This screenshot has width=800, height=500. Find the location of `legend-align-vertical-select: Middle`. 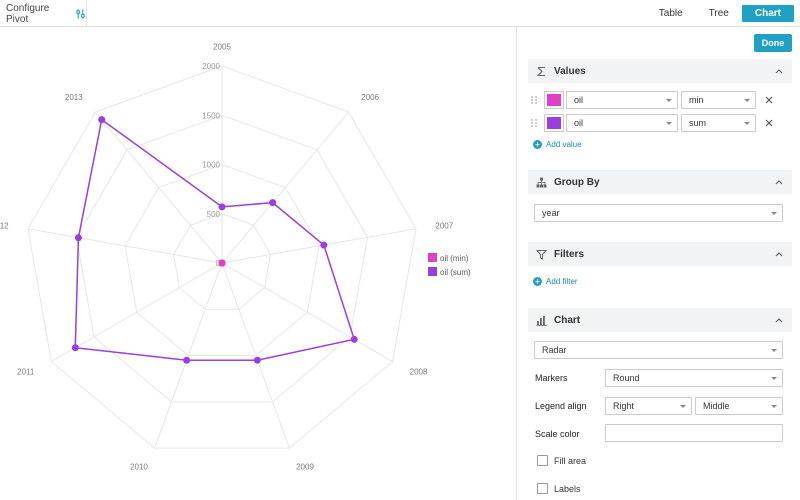

legend-align-vertical-select: Middle is located at coordinates (739, 406).